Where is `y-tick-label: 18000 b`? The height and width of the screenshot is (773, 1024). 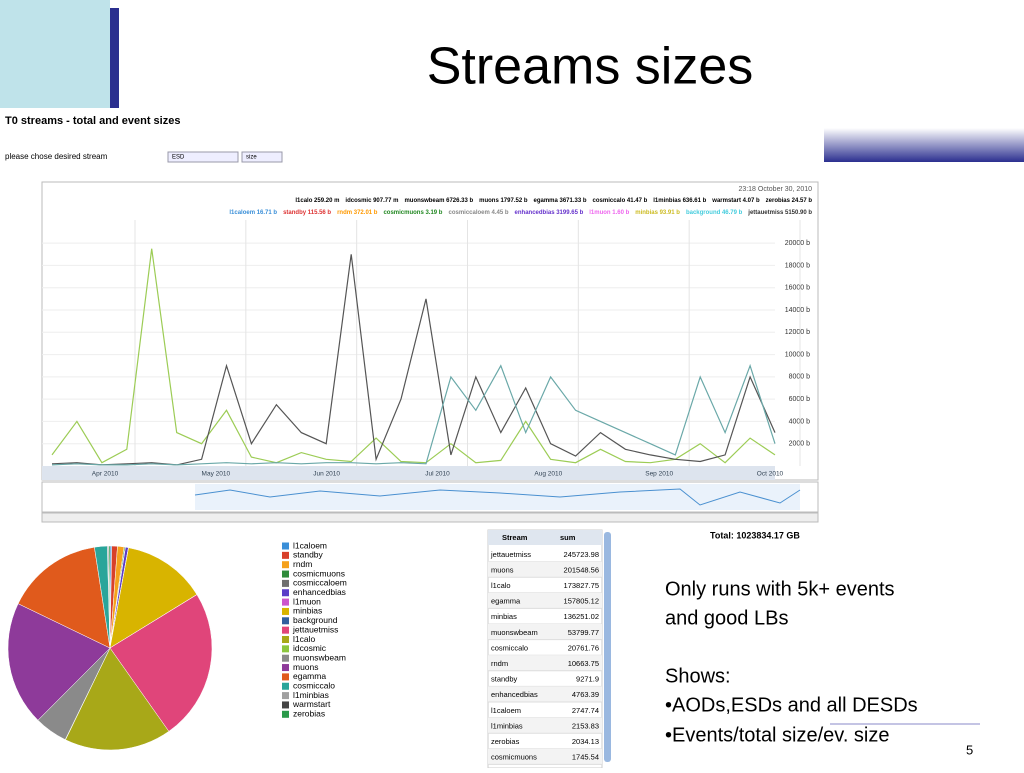
y-tick-label: 18000 b is located at coordinates (797, 265).